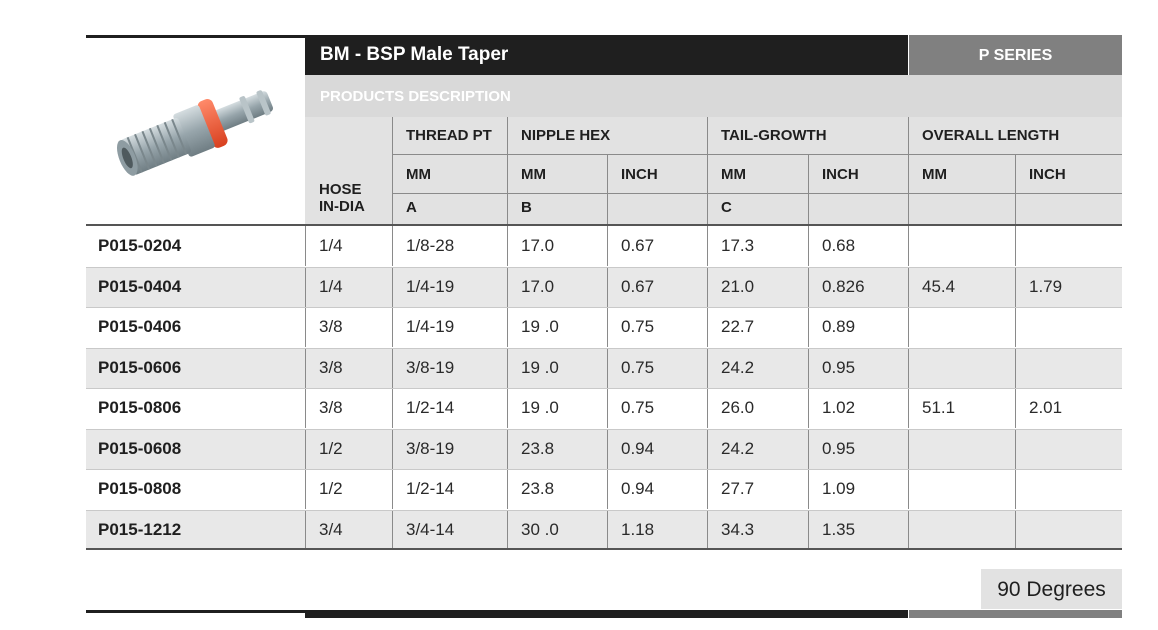 The height and width of the screenshot is (630, 1158). Describe the element at coordinates (1015, 55) in the screenshot. I see `series-badge: P SERIES` at that location.